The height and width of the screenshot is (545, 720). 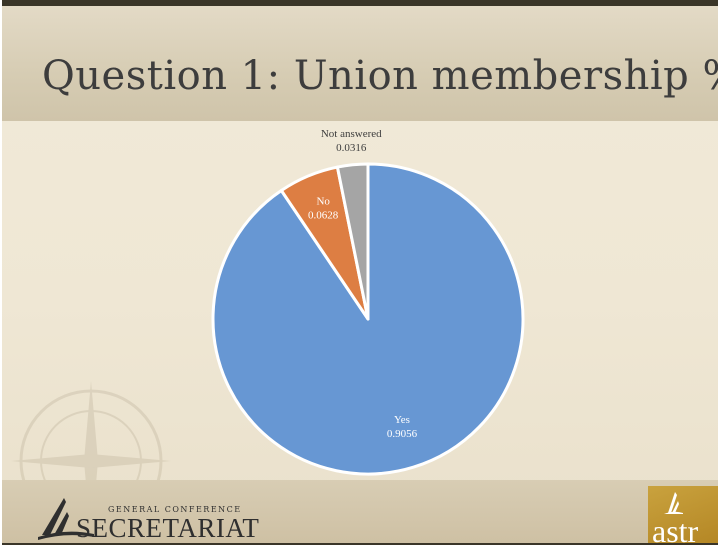 I want to click on slice-label-yes: Yes, so click(x=402, y=420).